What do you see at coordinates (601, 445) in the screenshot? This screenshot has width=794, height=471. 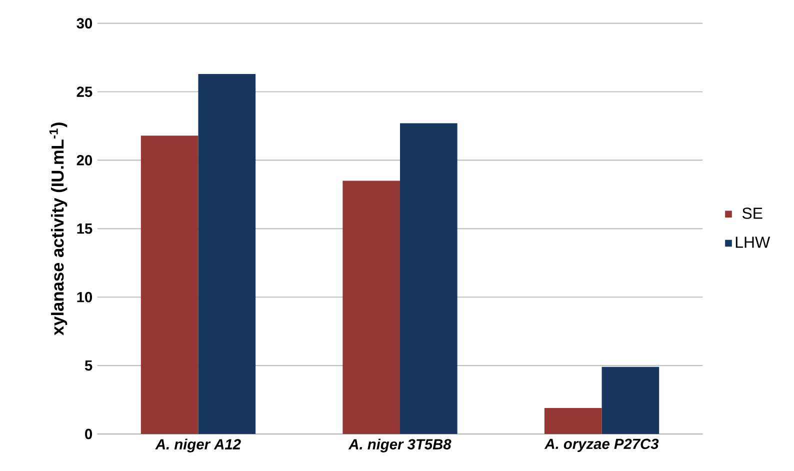 I see `x-tick-label: A. oryzae P27C3` at bounding box center [601, 445].